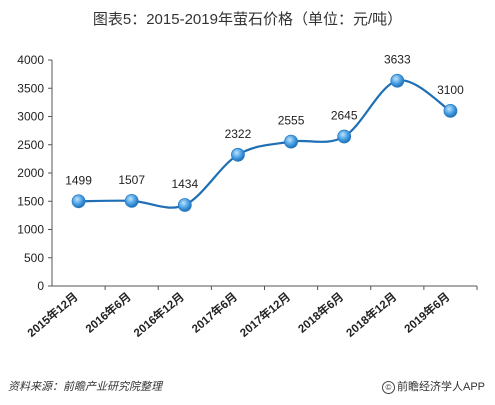 This screenshot has height=405, width=495. I want to click on x-tick-label: 2019年6月, so click(426, 313).